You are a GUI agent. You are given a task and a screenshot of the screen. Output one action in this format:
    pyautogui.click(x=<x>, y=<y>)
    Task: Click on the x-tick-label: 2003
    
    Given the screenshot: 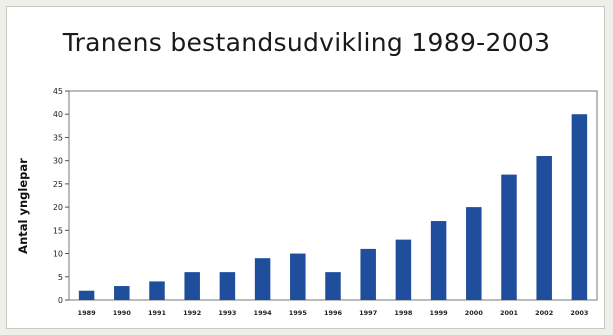 What is the action you would take?
    pyautogui.click(x=579, y=313)
    